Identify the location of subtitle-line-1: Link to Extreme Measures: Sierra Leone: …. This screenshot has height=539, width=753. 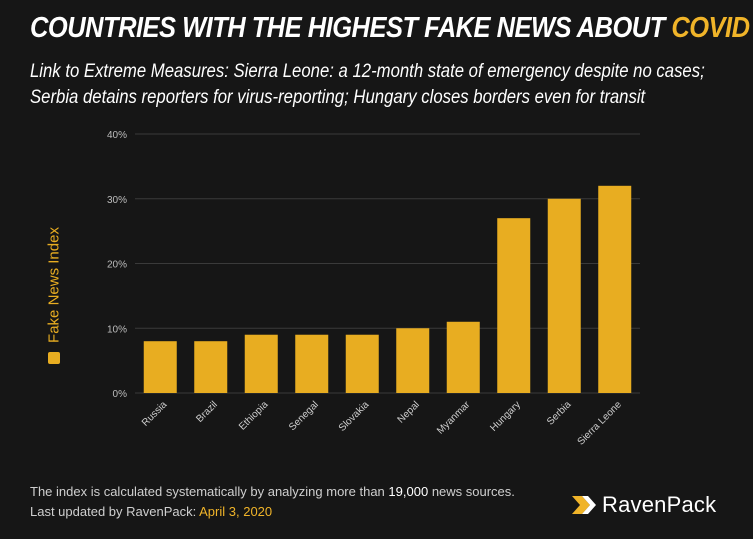
(367, 71).